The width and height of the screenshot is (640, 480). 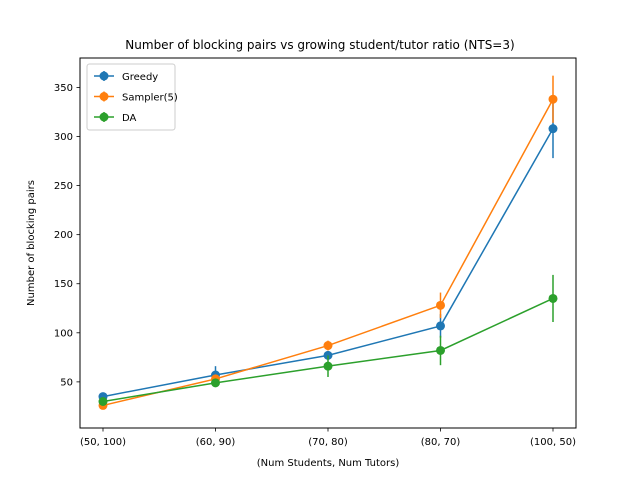 I want to click on legend-item: Greedy, so click(x=126, y=77).